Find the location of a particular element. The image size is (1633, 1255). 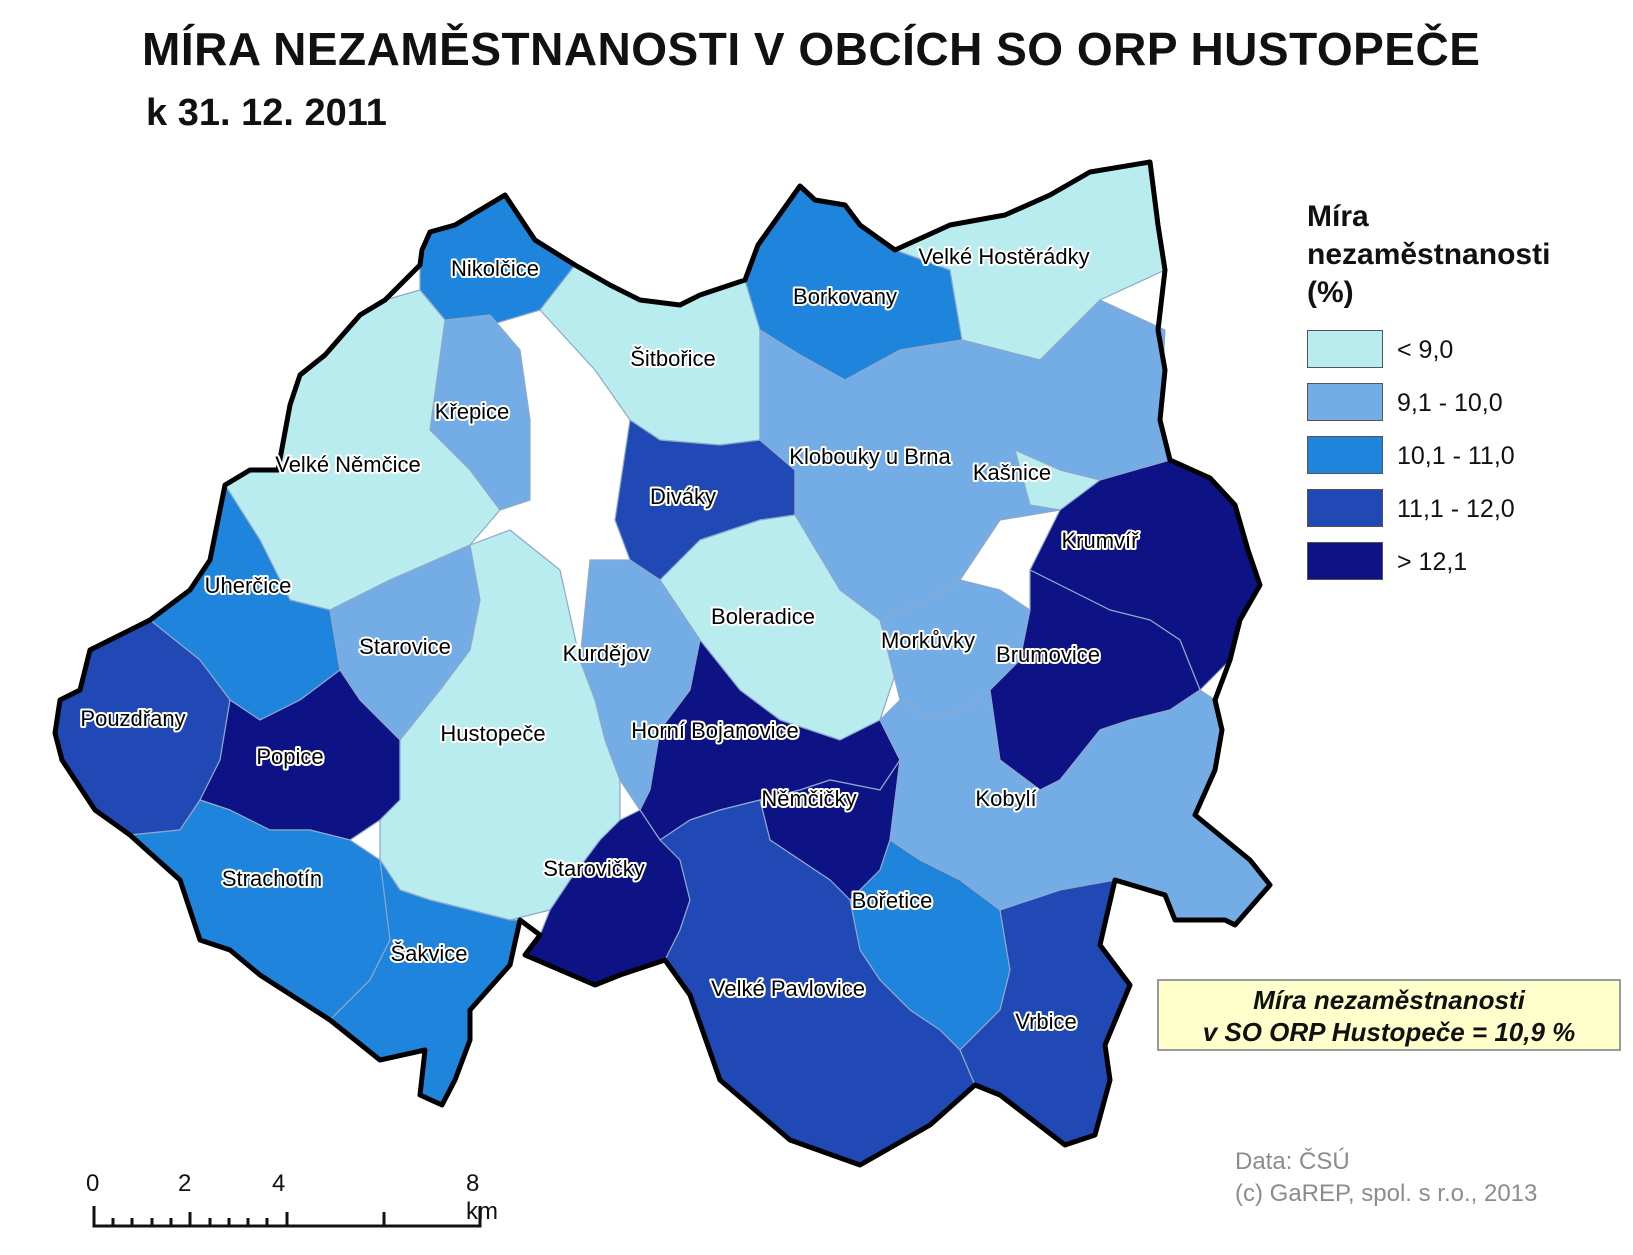

legend-title-line: nezaměstnanosti is located at coordinates (1429, 254).